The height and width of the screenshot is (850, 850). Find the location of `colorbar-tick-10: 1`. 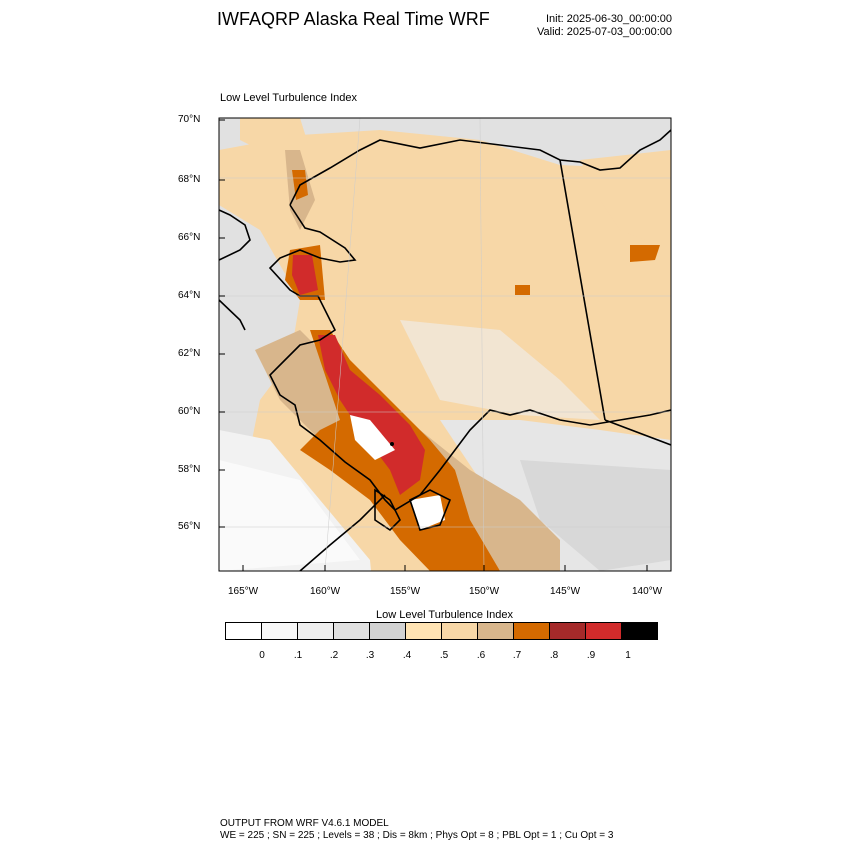

colorbar-tick-10: 1 is located at coordinates (628, 655).